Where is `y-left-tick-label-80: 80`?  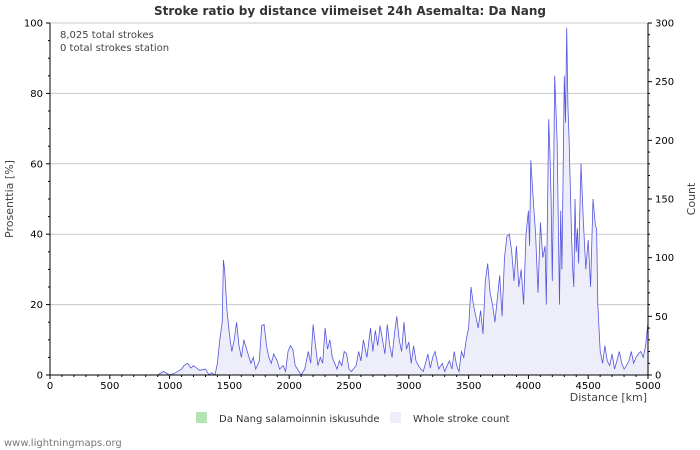 y-left-tick-label-80: 80 is located at coordinates (36, 94).